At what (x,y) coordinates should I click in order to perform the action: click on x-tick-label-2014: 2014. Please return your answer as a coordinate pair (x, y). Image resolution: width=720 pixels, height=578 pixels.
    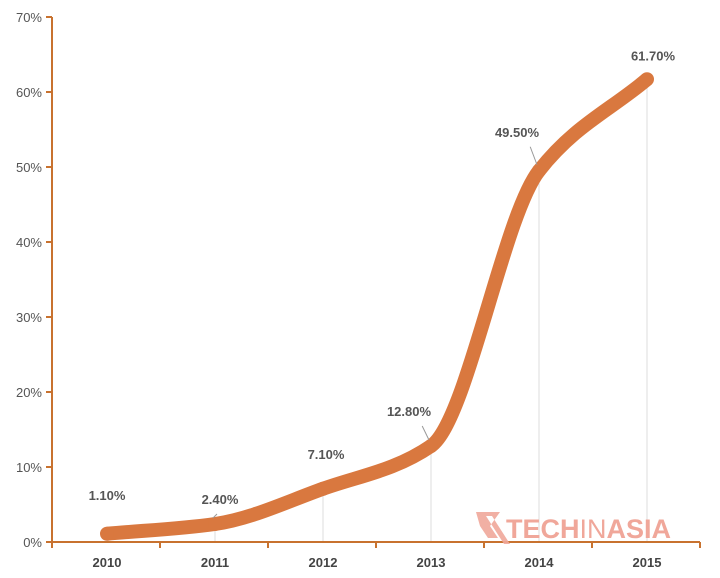
    Looking at the image, I should click on (540, 562).